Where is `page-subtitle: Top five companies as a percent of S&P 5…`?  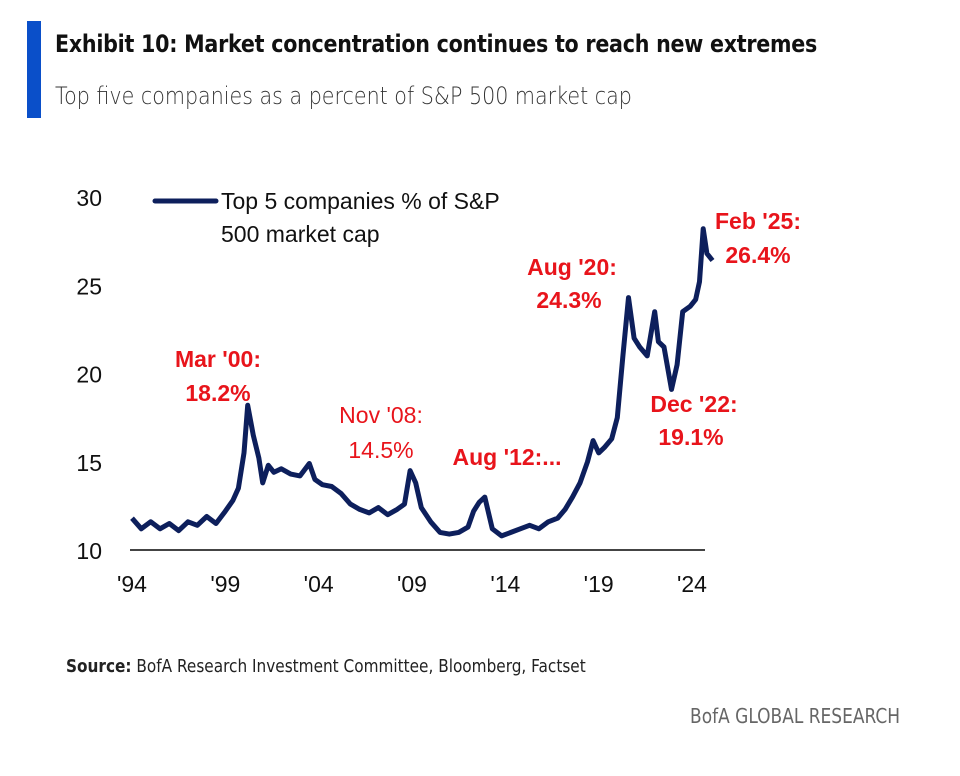 page-subtitle: Top five companies as a percent of S&P 5… is located at coordinates (343, 96).